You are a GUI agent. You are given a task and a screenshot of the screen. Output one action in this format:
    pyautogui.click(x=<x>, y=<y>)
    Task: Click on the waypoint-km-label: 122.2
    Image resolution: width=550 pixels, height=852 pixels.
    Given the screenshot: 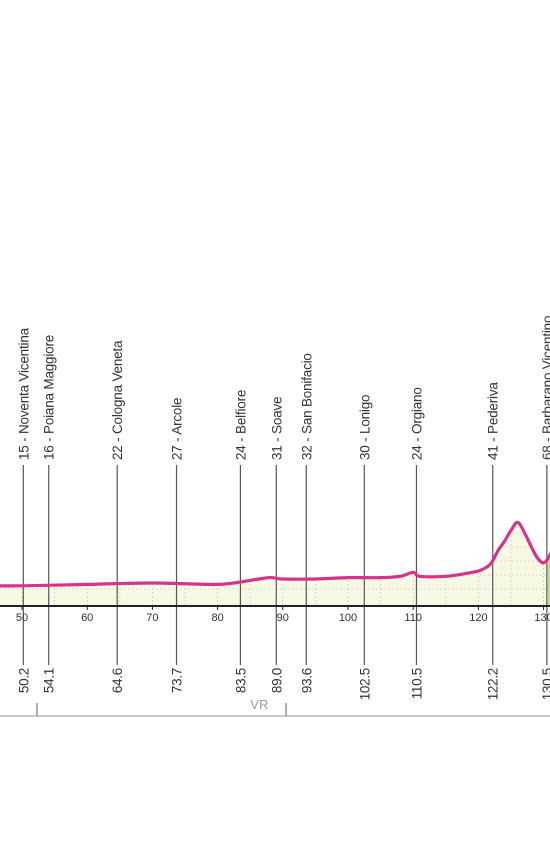 What is the action you would take?
    pyautogui.click(x=493, y=684)
    